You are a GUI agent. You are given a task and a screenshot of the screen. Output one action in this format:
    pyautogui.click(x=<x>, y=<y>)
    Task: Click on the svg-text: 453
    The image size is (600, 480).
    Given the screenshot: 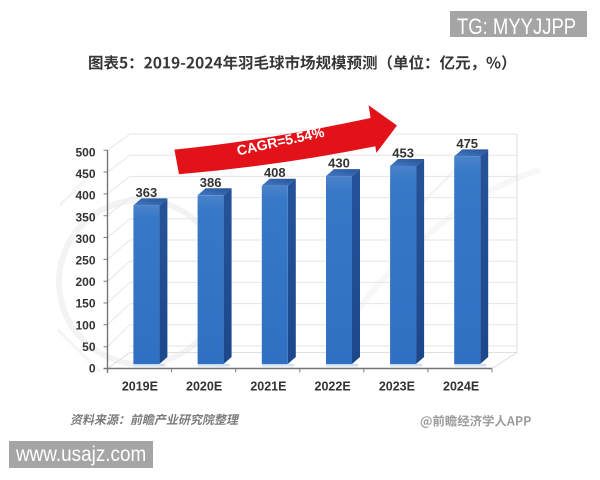 What is the action you would take?
    pyautogui.click(x=403, y=153)
    